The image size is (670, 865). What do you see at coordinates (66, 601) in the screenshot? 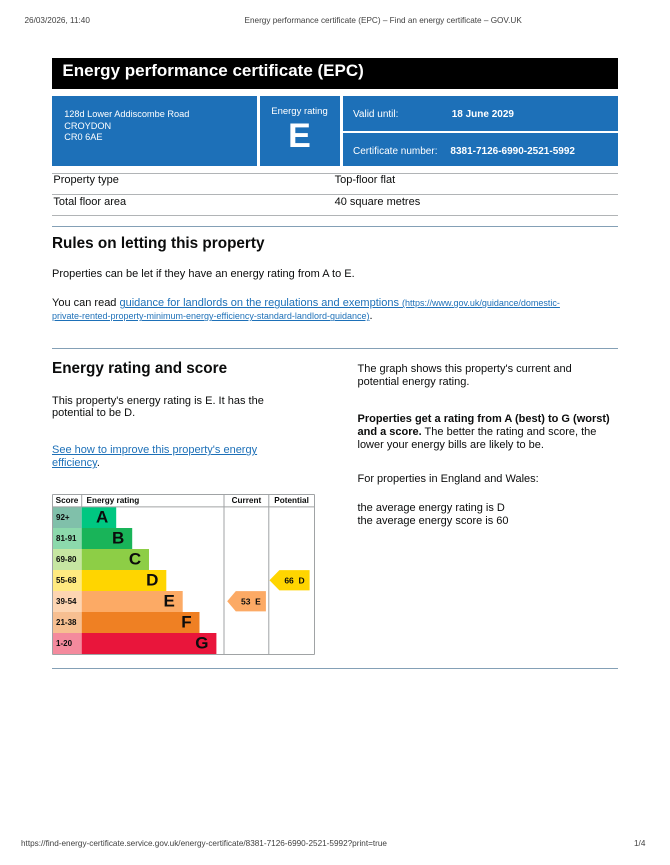
I see `svg-text: 39-54` at bounding box center [66, 601].